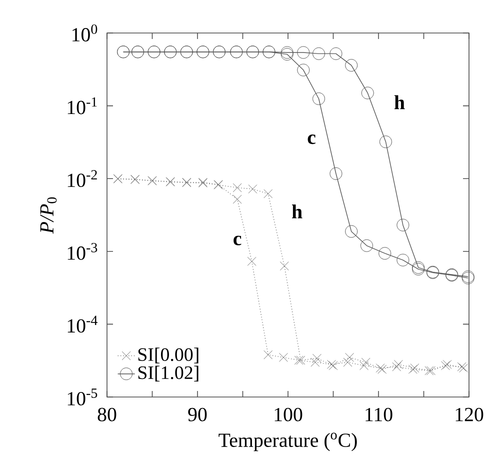 Image resolution: width=494 pixels, height=464 pixels. What do you see at coordinates (379, 415) in the screenshot?
I see `x-tick-label: 110` at bounding box center [379, 415].